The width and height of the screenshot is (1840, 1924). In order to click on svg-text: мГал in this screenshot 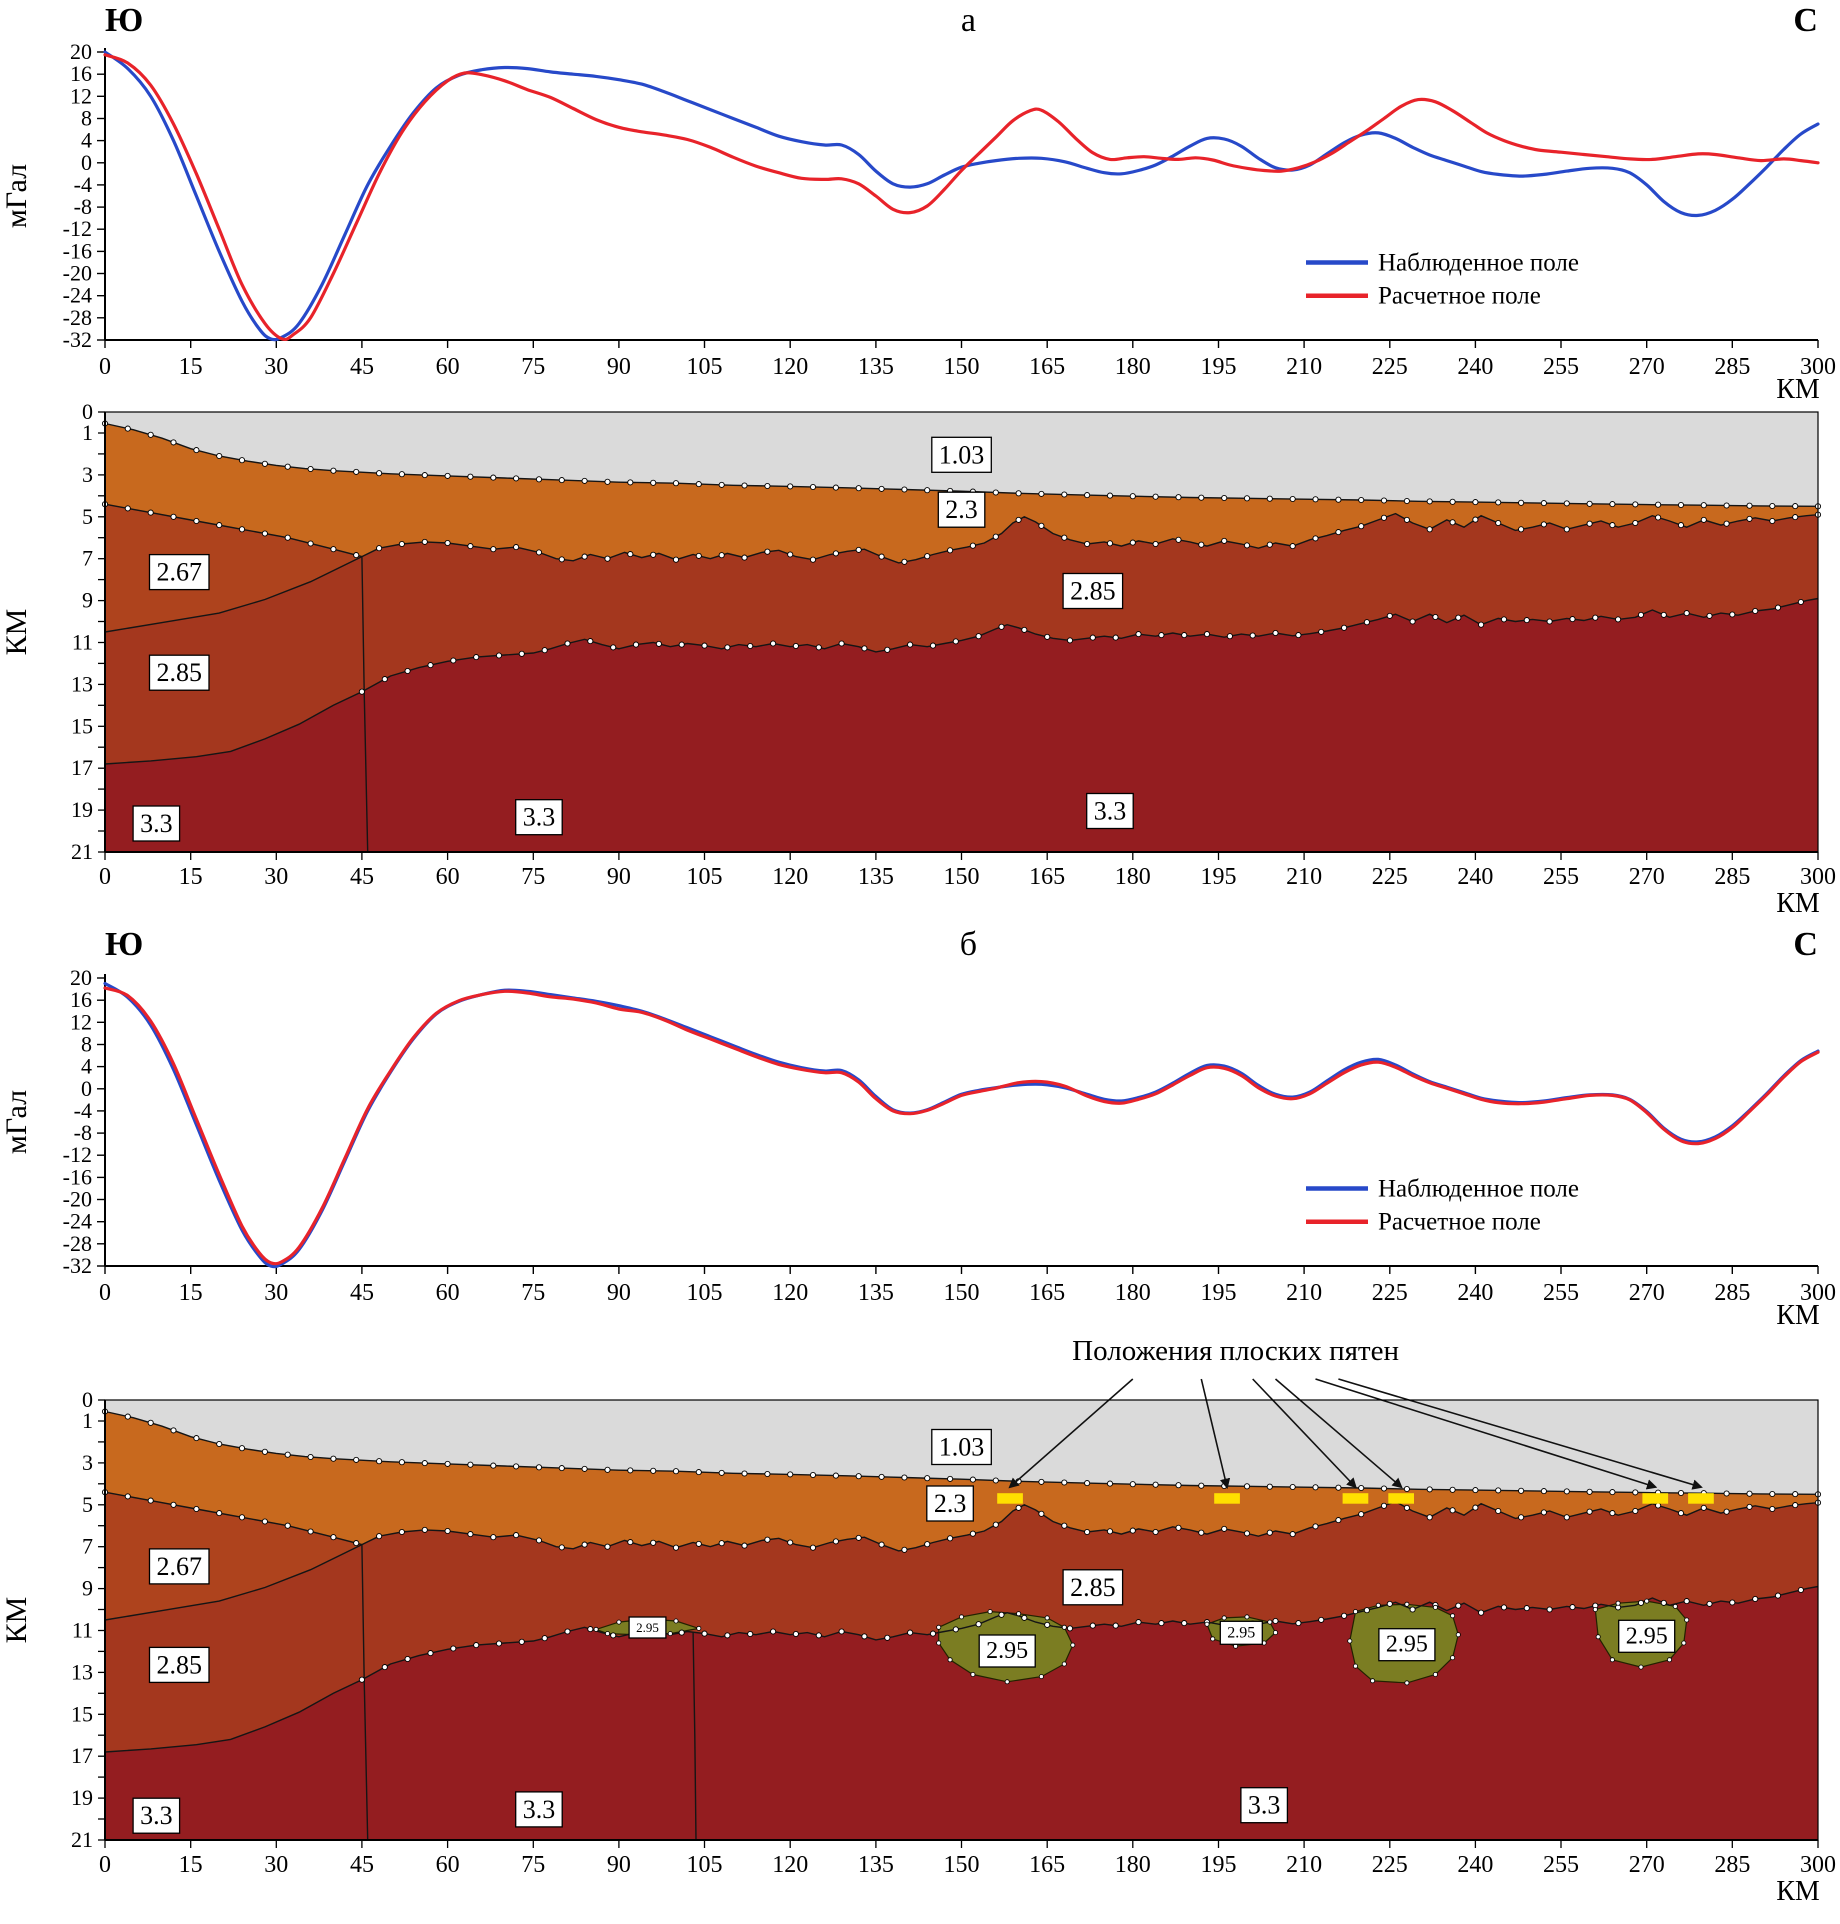, I will do `click(16, 196)`.